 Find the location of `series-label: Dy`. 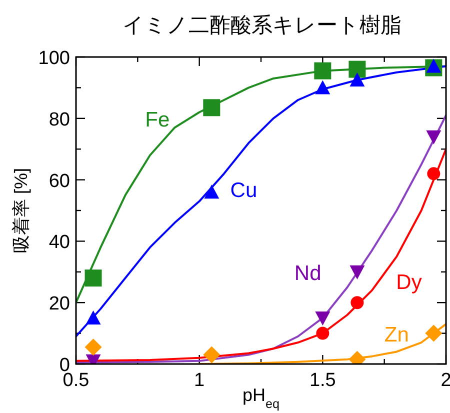

series-label: Dy is located at coordinates (409, 282).